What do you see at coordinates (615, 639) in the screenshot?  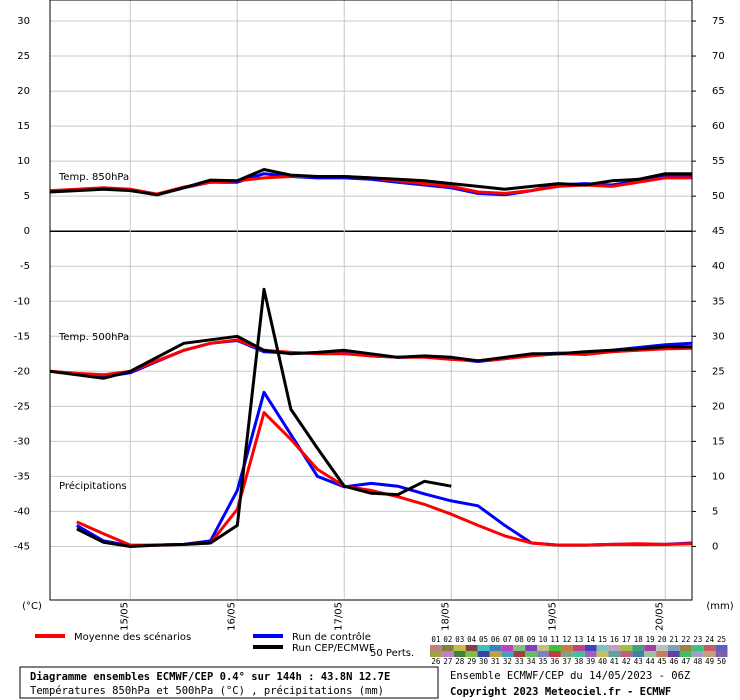 I see `perturbation-number: 16` at bounding box center [615, 639].